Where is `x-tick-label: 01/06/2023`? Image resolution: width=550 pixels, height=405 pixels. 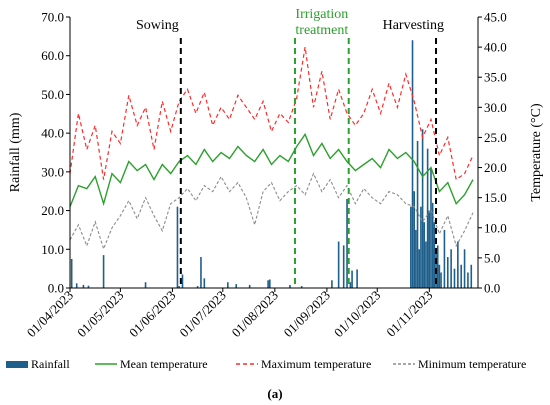
x-tick-label: 01/06/2023 is located at coordinates (152, 314).